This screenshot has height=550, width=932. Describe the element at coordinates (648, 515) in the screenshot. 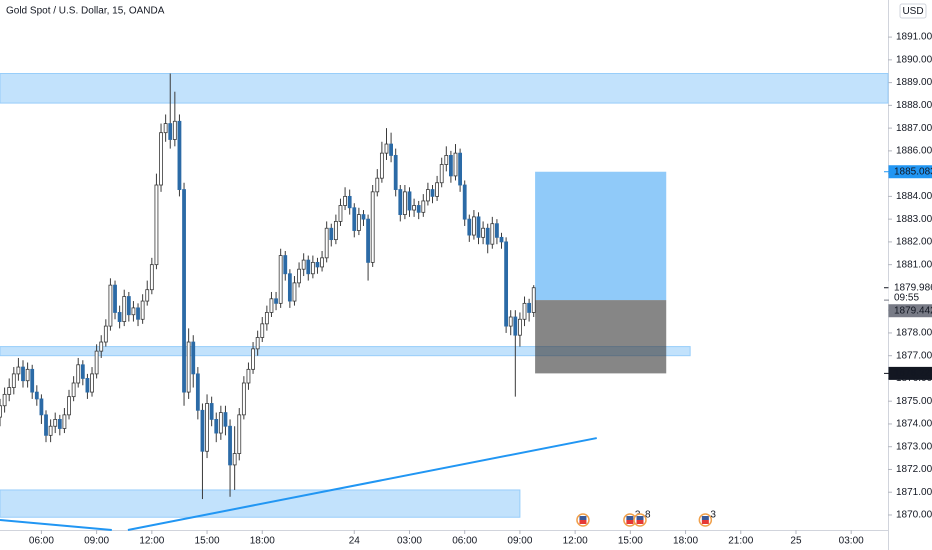

I see `event-count: 8` at that location.